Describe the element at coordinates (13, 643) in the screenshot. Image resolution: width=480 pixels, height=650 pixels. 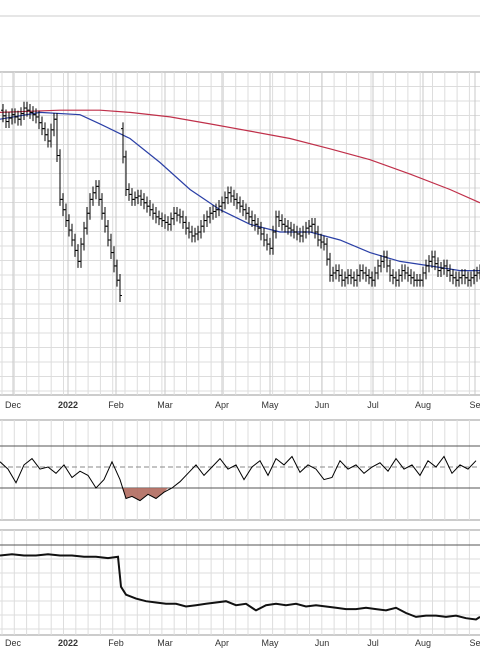
I see `relative-x-tick-label: Dec` at that location.